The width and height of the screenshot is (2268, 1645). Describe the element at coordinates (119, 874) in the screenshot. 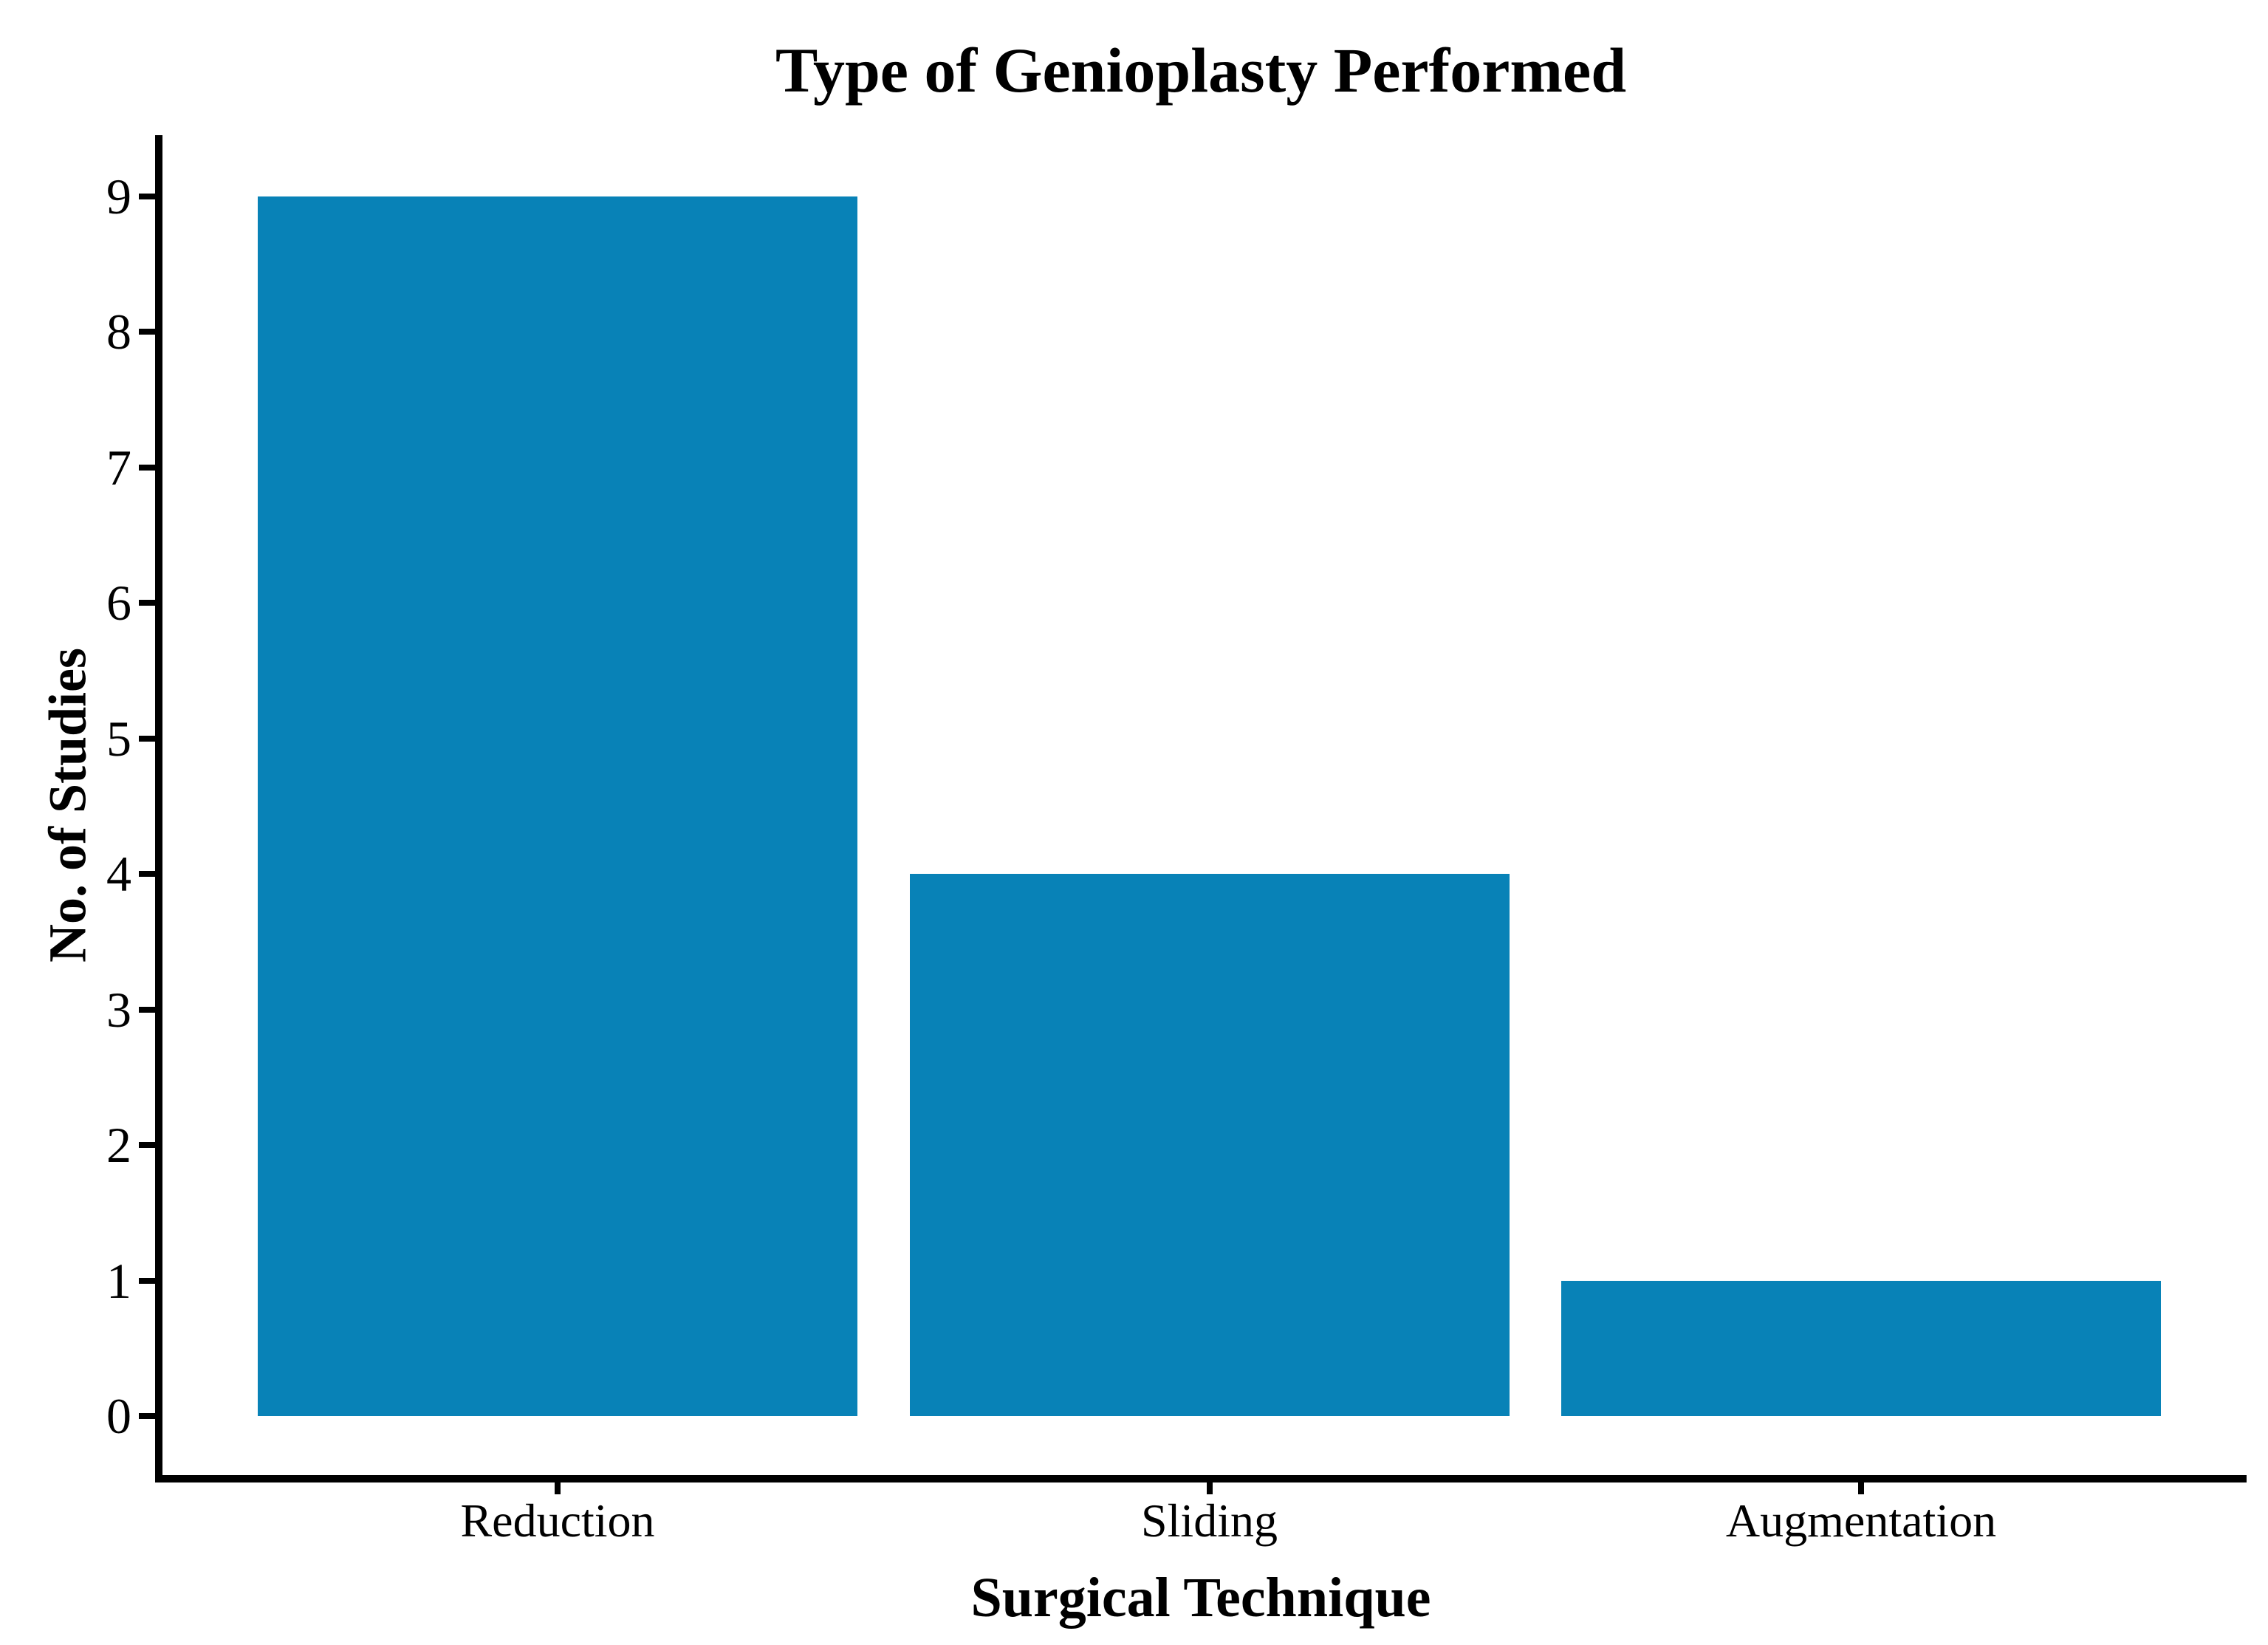

I see `y-tick-label: 4` at that location.